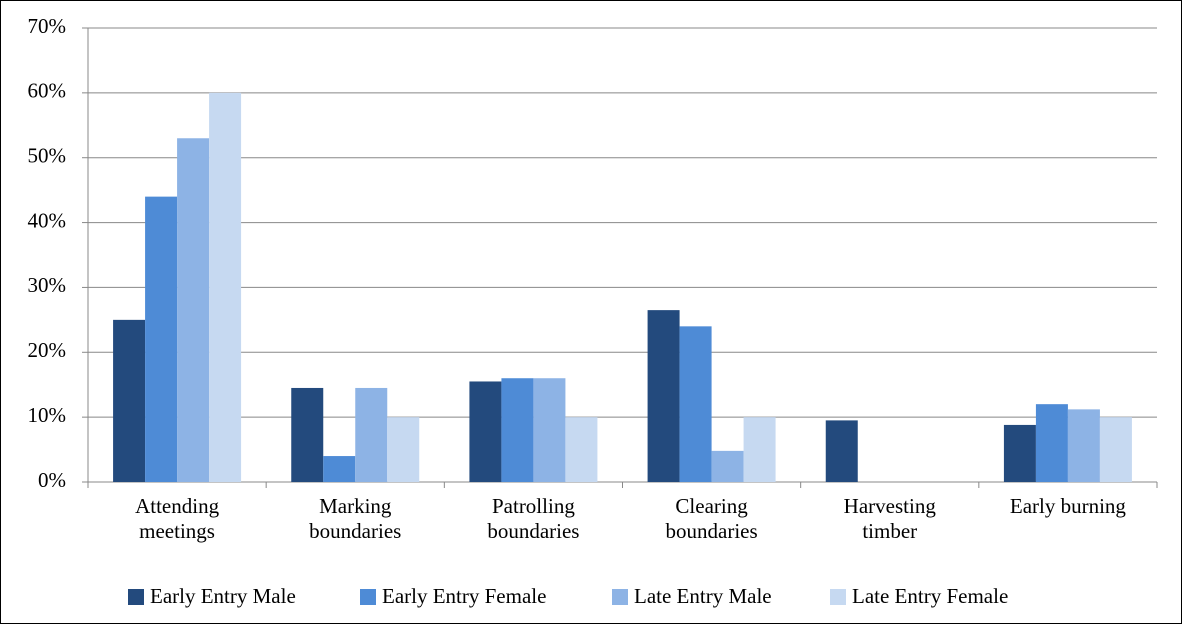 This screenshot has width=1182, height=624. Describe the element at coordinates (355, 518) in the screenshot. I see `x-tick-label: Marking boundaries` at that location.